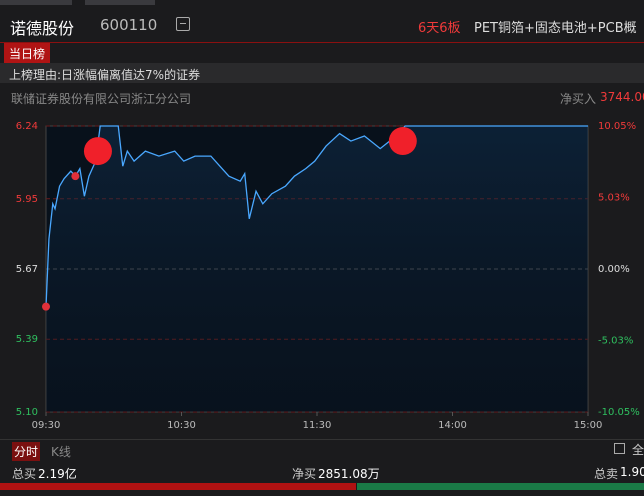  I want to click on fullscreen-icon, so click(619, 448).